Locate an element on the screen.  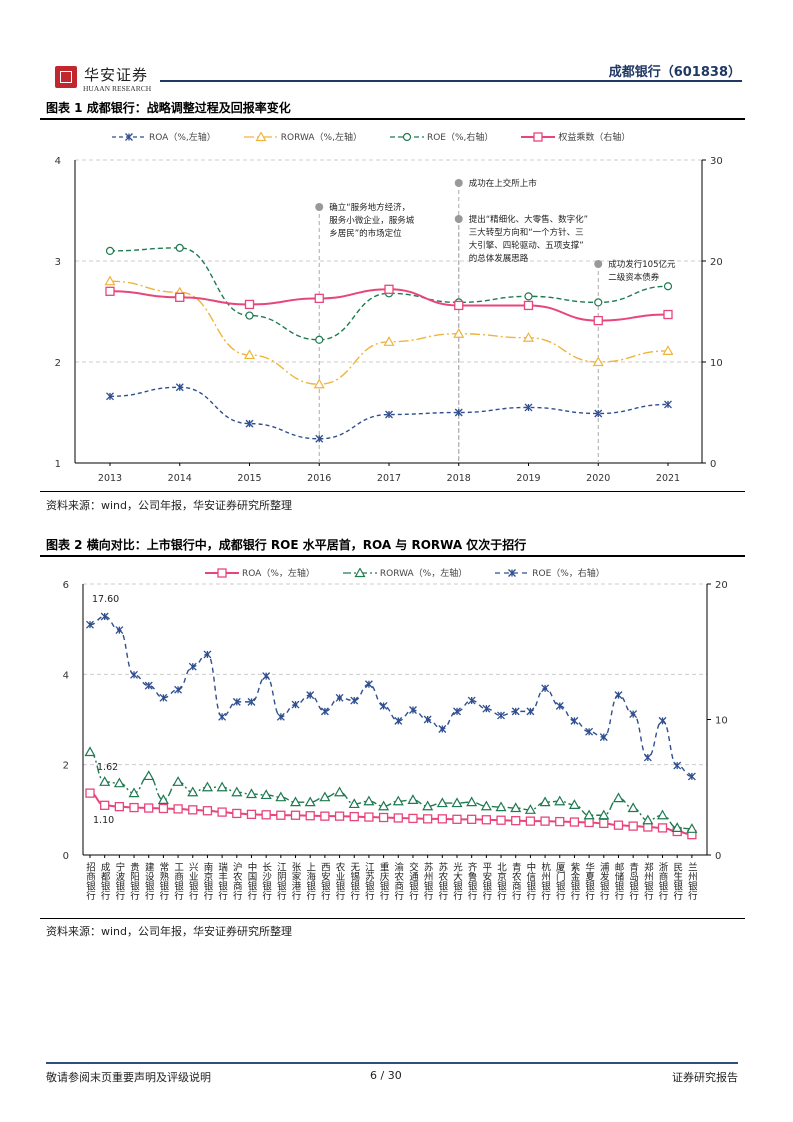
x-axis-tick-label: 厦门银行 is located at coordinates (559, 881).